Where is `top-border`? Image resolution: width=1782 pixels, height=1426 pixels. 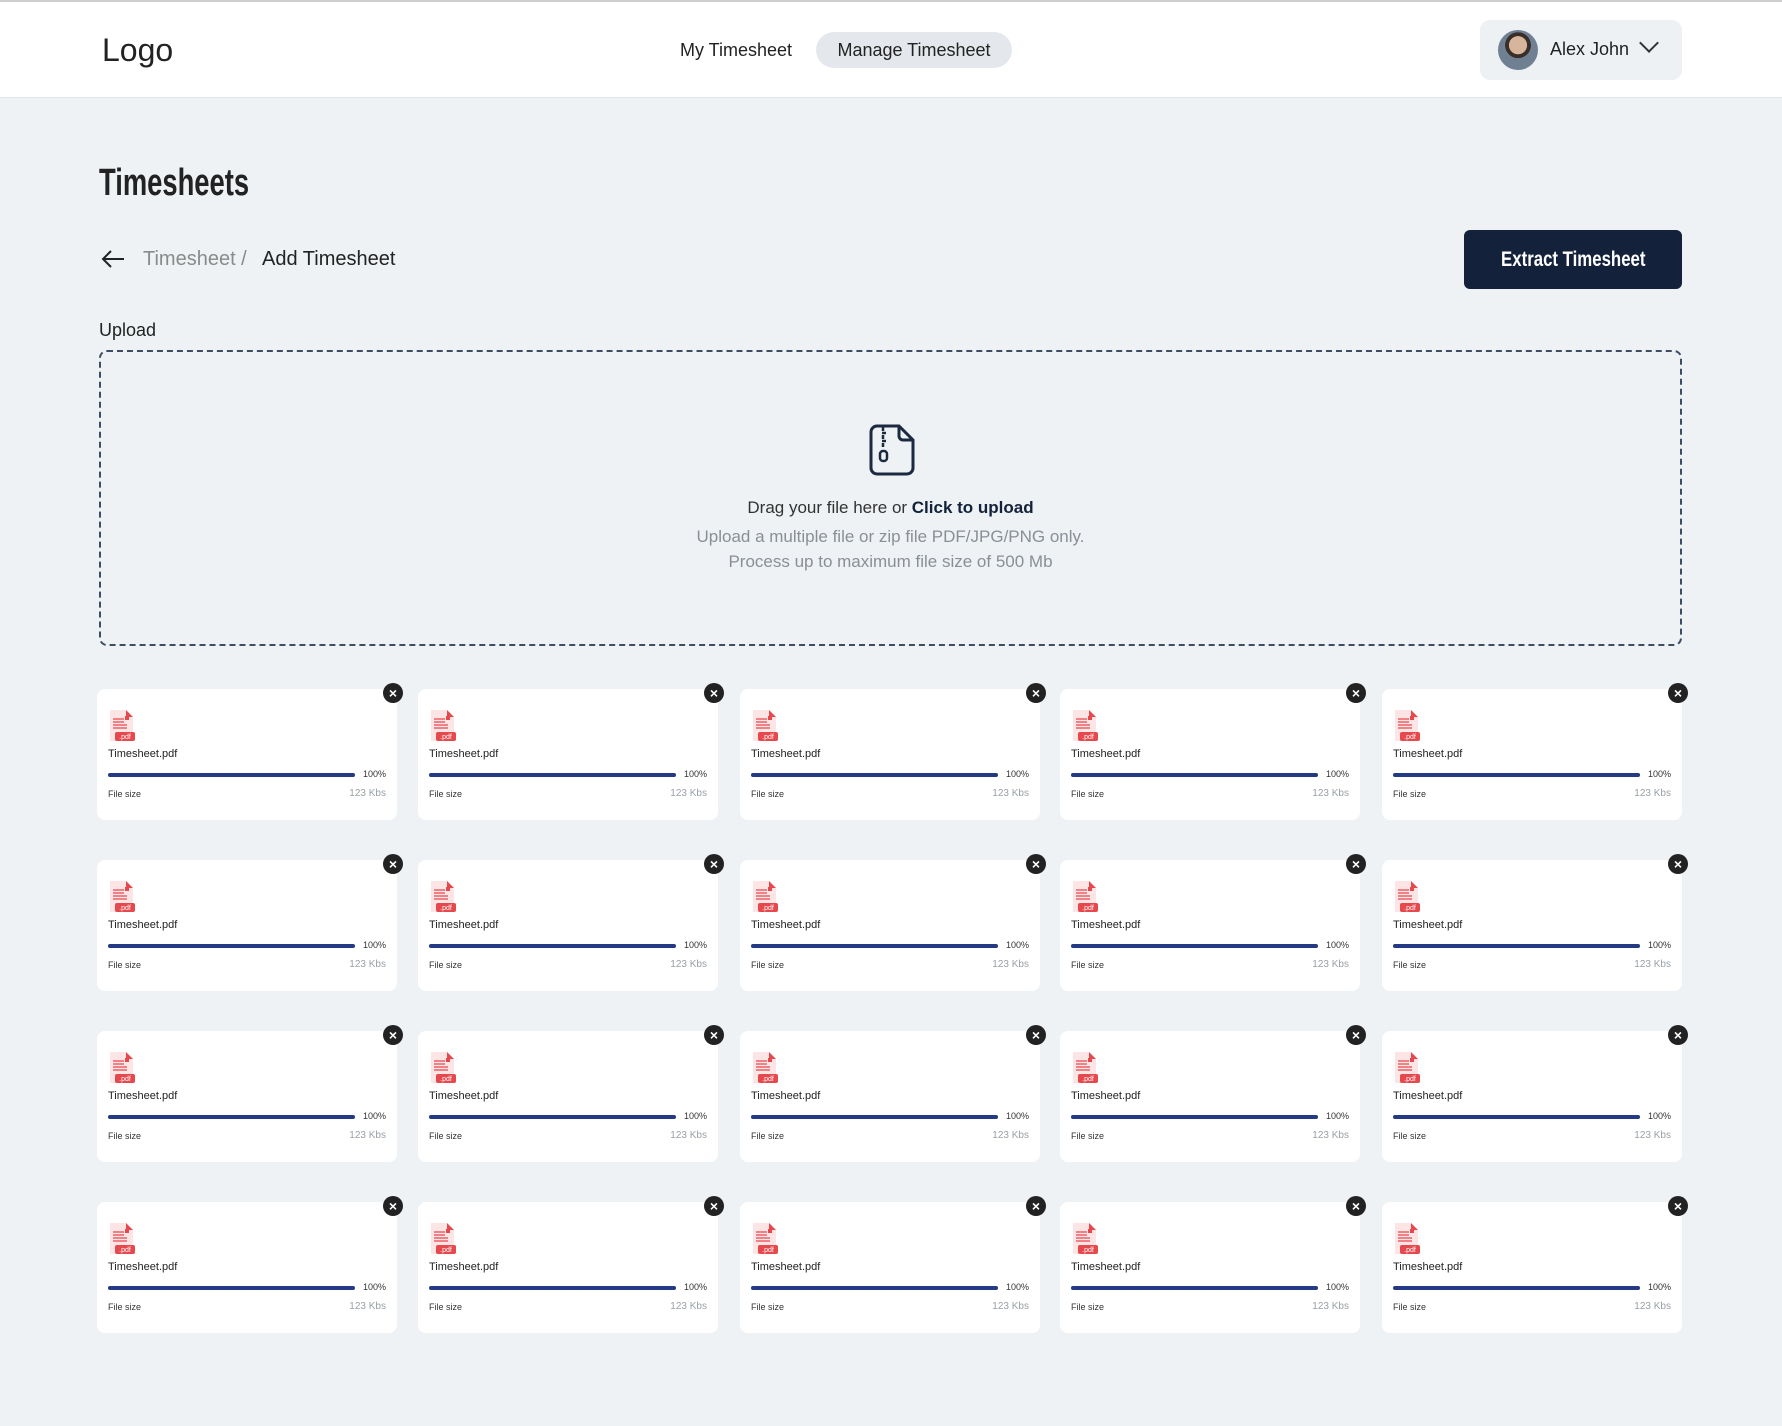
top-border is located at coordinates (891, 1).